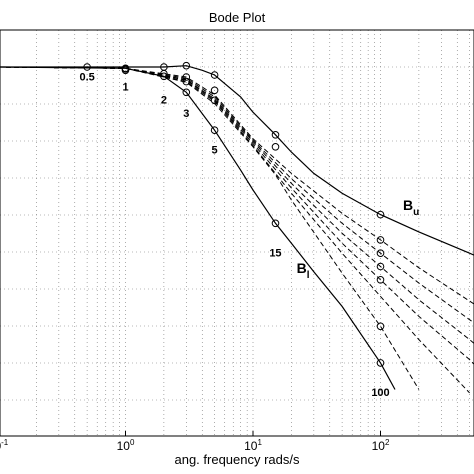  I want to click on point-label: 3, so click(186, 114).